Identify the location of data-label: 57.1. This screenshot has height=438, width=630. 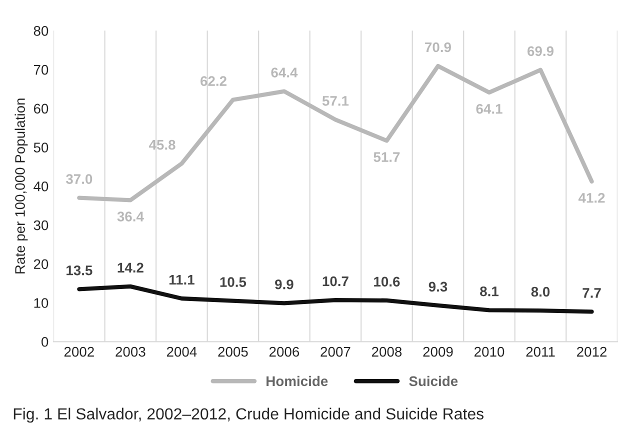
(335, 101).